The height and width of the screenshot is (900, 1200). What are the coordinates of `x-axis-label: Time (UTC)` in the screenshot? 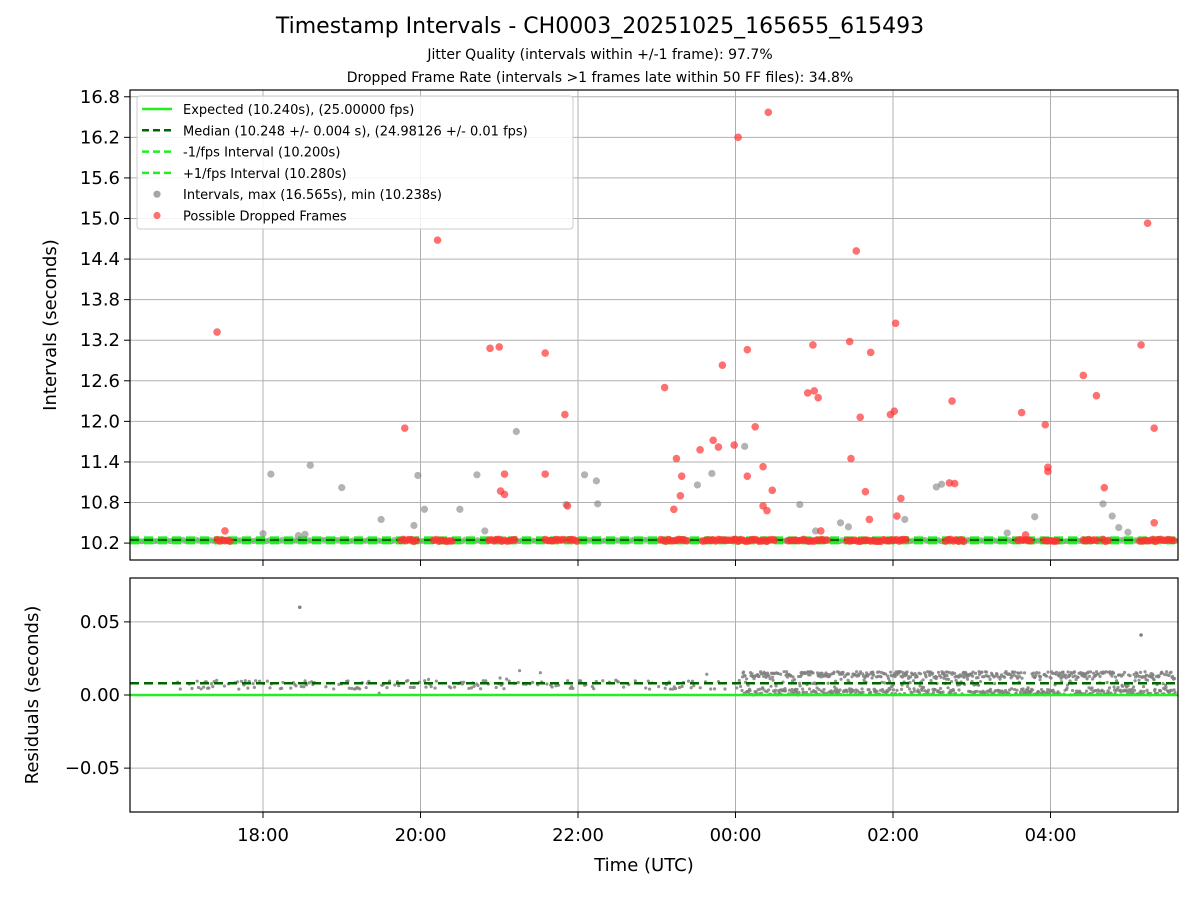 It's located at (643, 865).